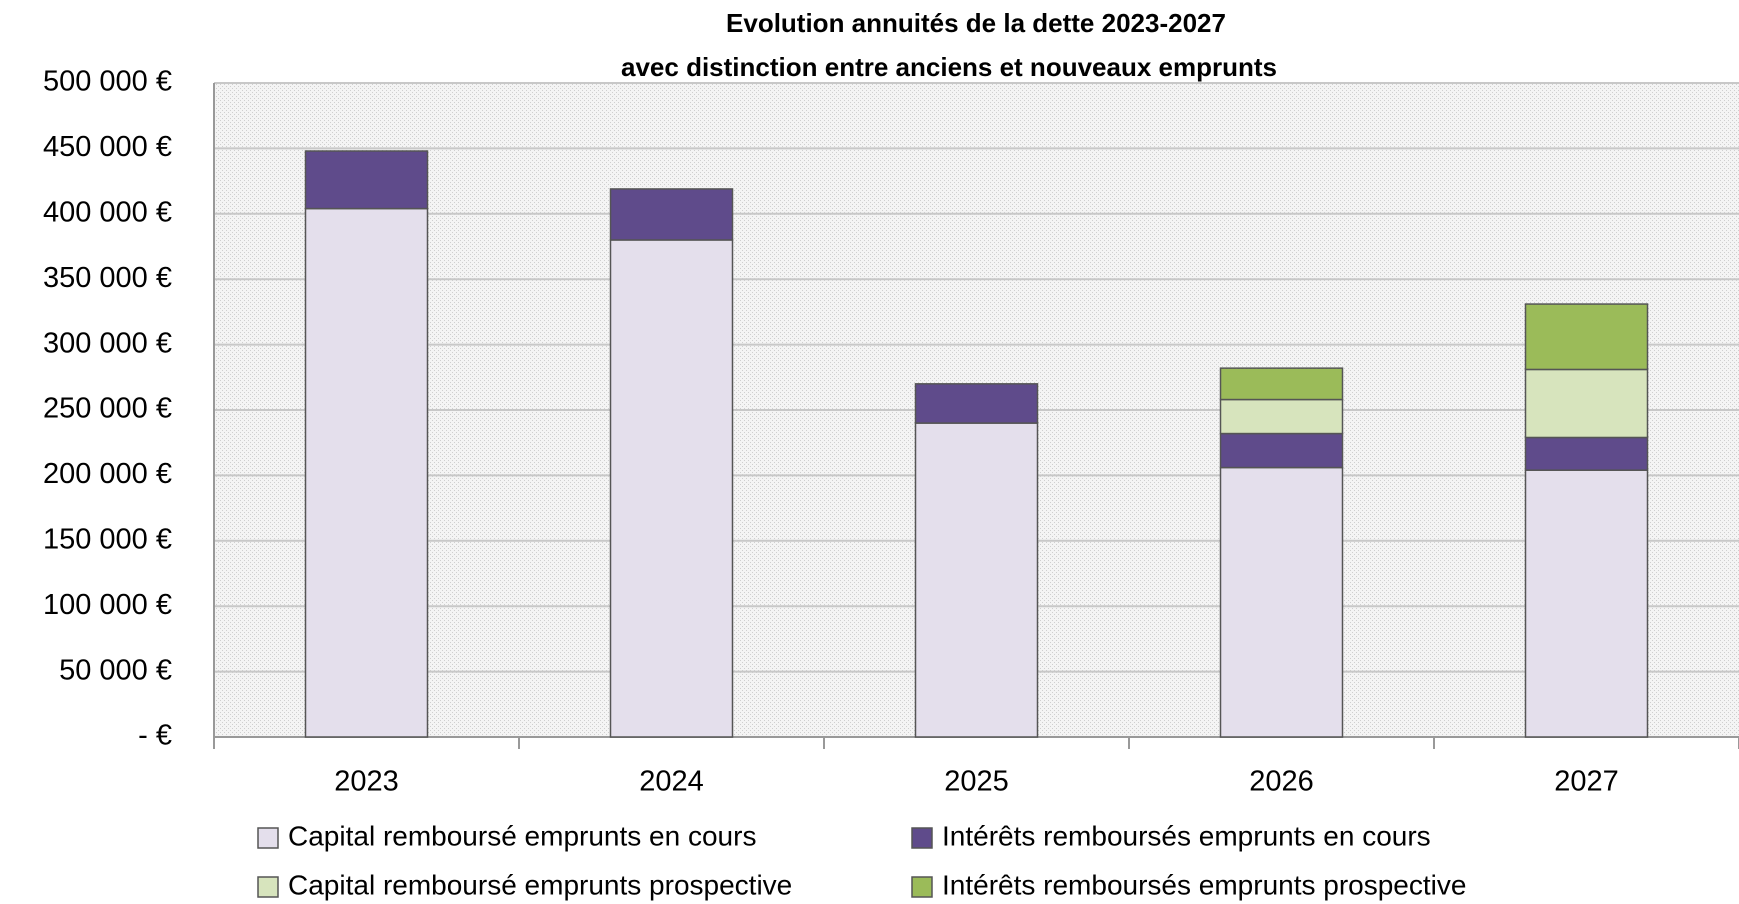 The width and height of the screenshot is (1739, 904). I want to click on y-tick-label: 250 000 €, so click(107, 409).